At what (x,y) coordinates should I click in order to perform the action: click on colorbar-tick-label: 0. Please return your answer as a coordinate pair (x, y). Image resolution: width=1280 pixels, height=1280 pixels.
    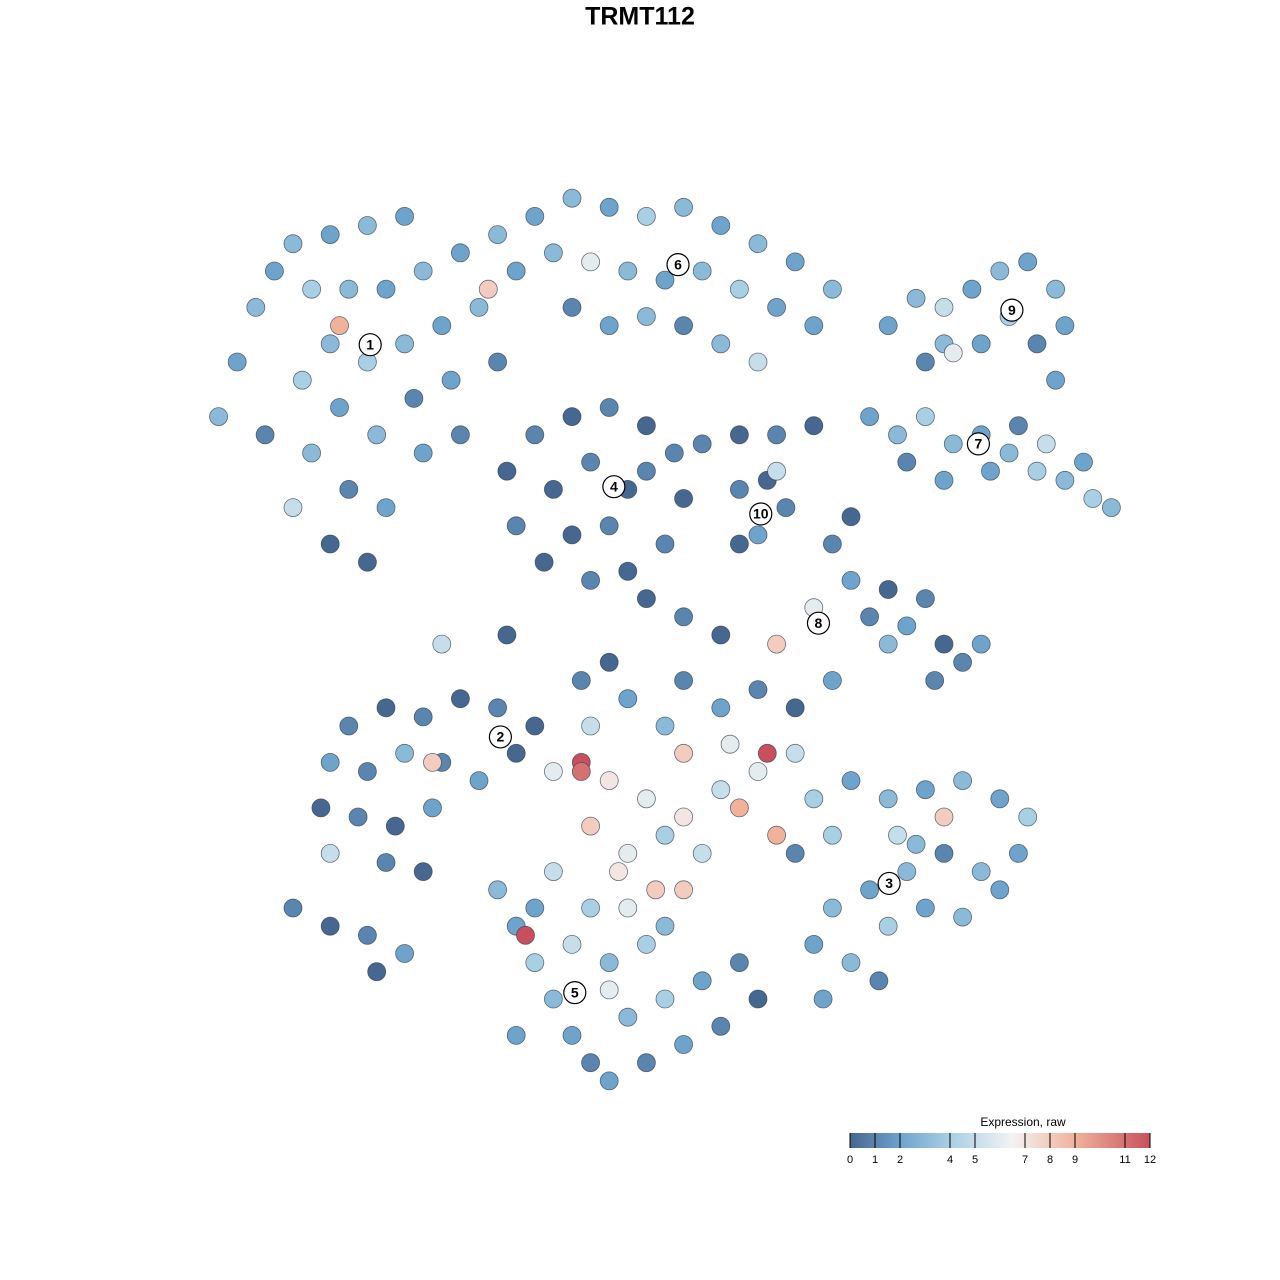
    Looking at the image, I should click on (850, 1160).